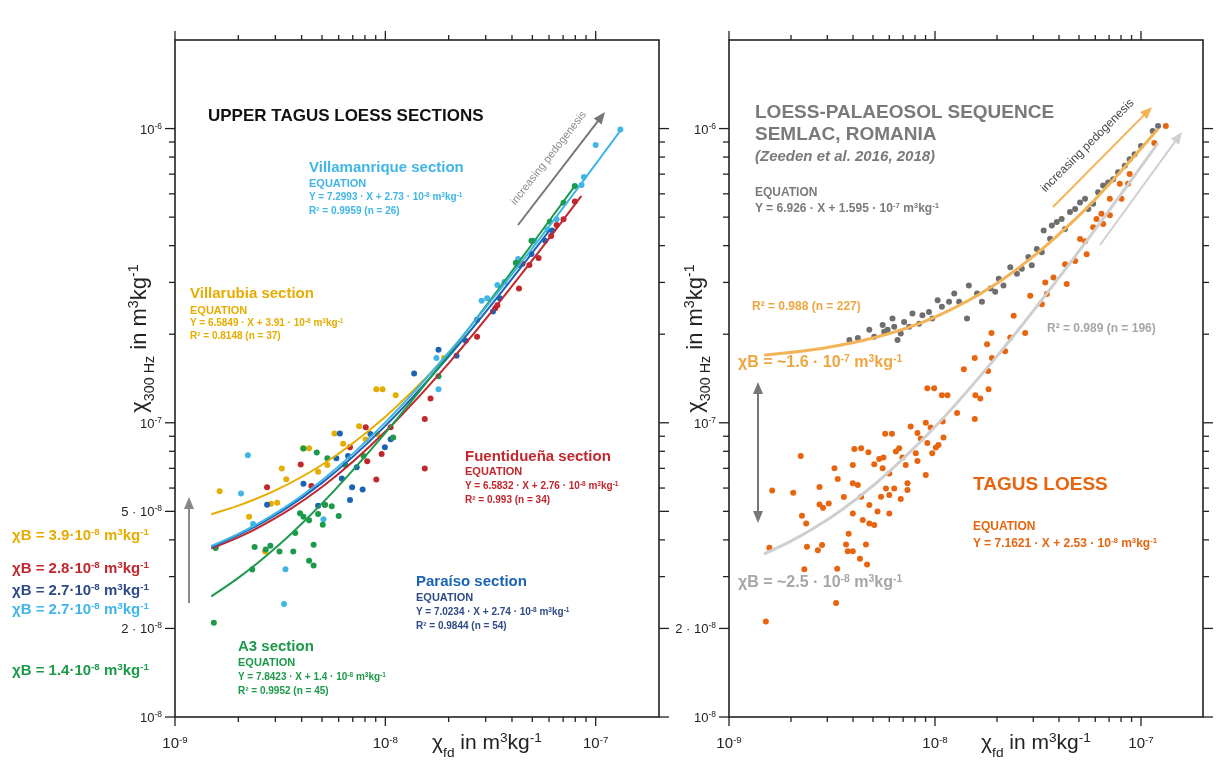  Describe the element at coordinates (81, 669) in the screenshot. I see `text: χB = 1.4·10$^{-8}$ m$^{3}$kg$^{-1}$` at that location.